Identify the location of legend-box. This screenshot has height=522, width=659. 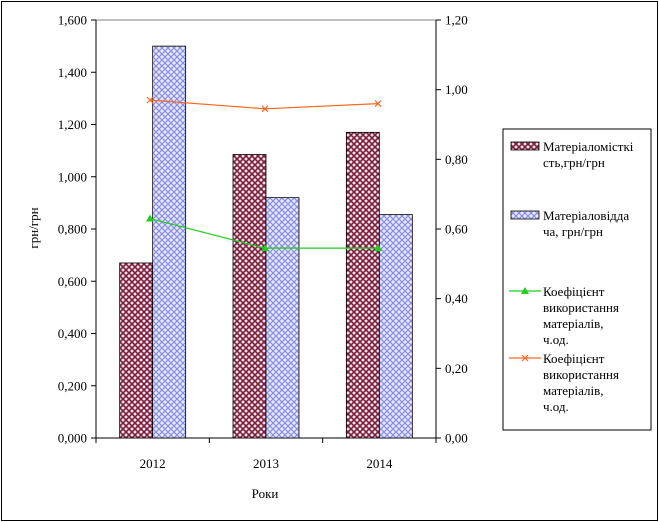
(577, 279).